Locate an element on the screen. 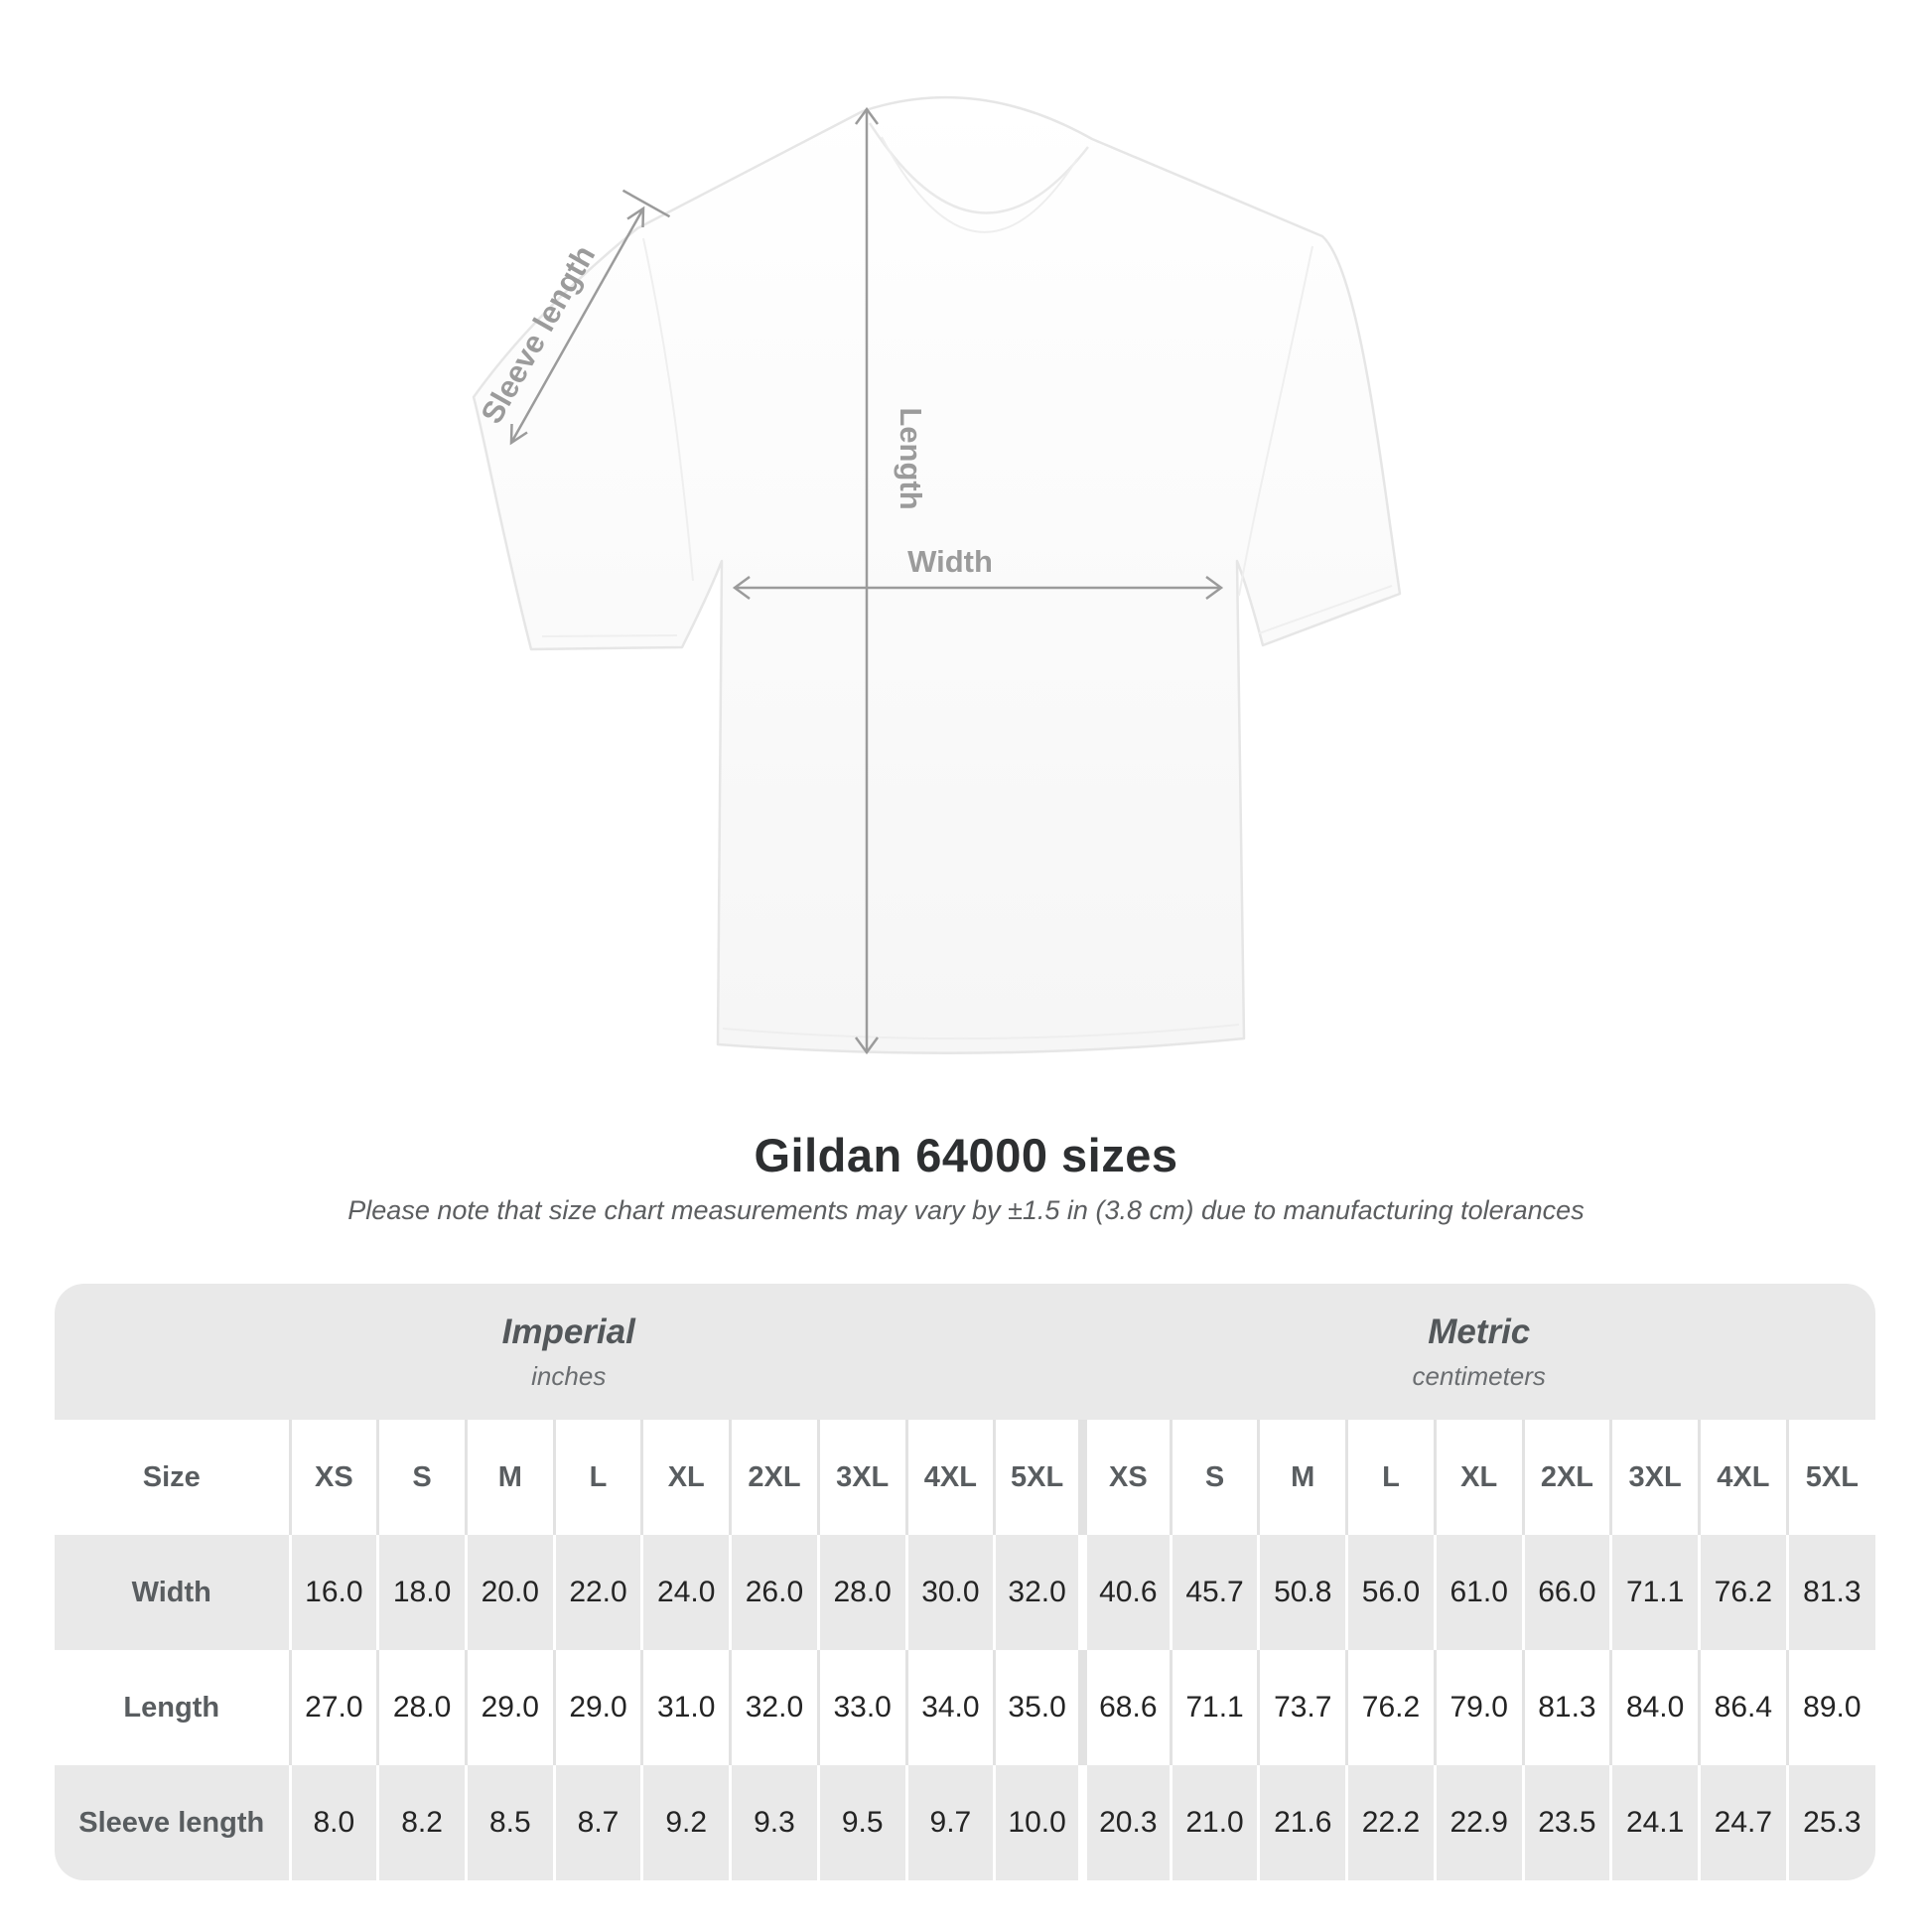 The image size is (1932, 1932). size-col-label: Size is located at coordinates (171, 1477).